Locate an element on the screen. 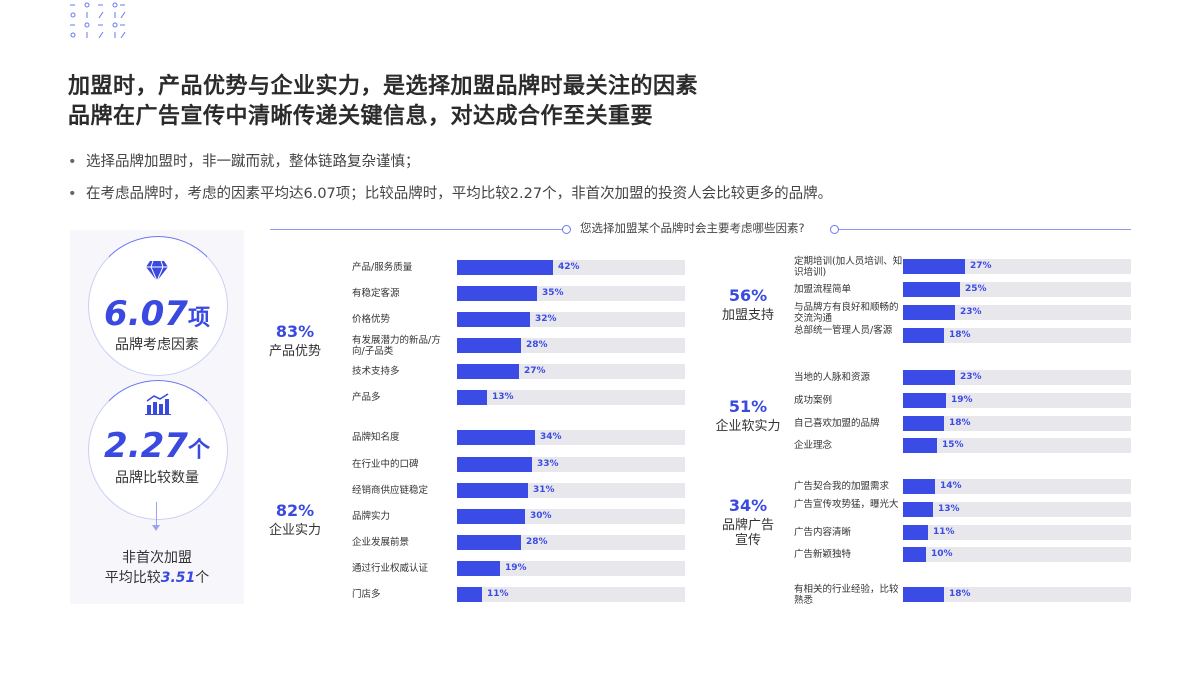 The image size is (1200, 675). stat-considered-factors: 6.07项 is located at coordinates (157, 314).